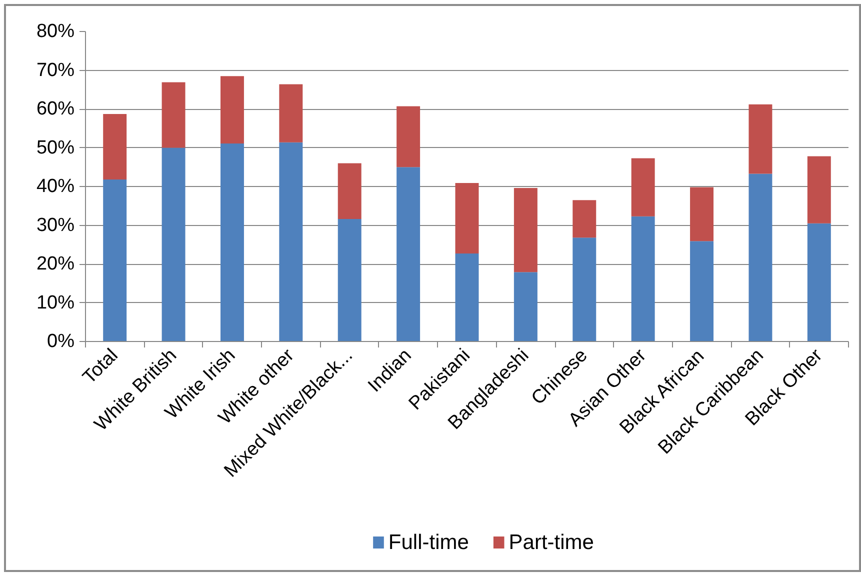 This screenshot has height=574, width=861. Describe the element at coordinates (61, 341) in the screenshot. I see `y-tick-label: 0%` at that location.